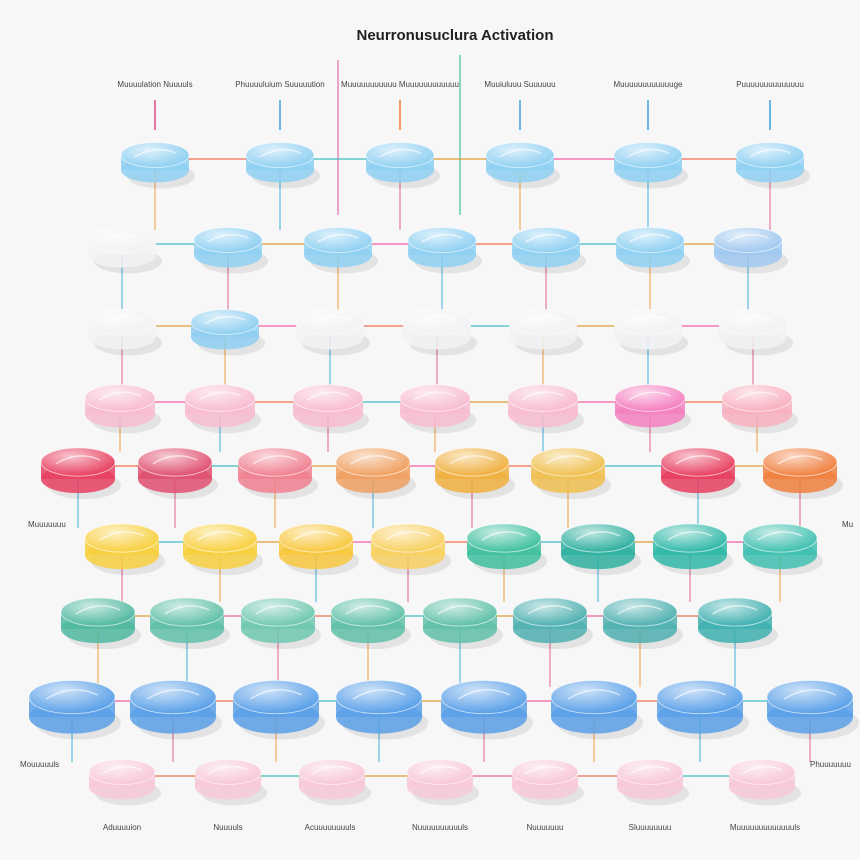 The width and height of the screenshot is (860, 860). Describe the element at coordinates (830, 764) in the screenshot. I see `side-label: Phuuuuuuu` at that location.